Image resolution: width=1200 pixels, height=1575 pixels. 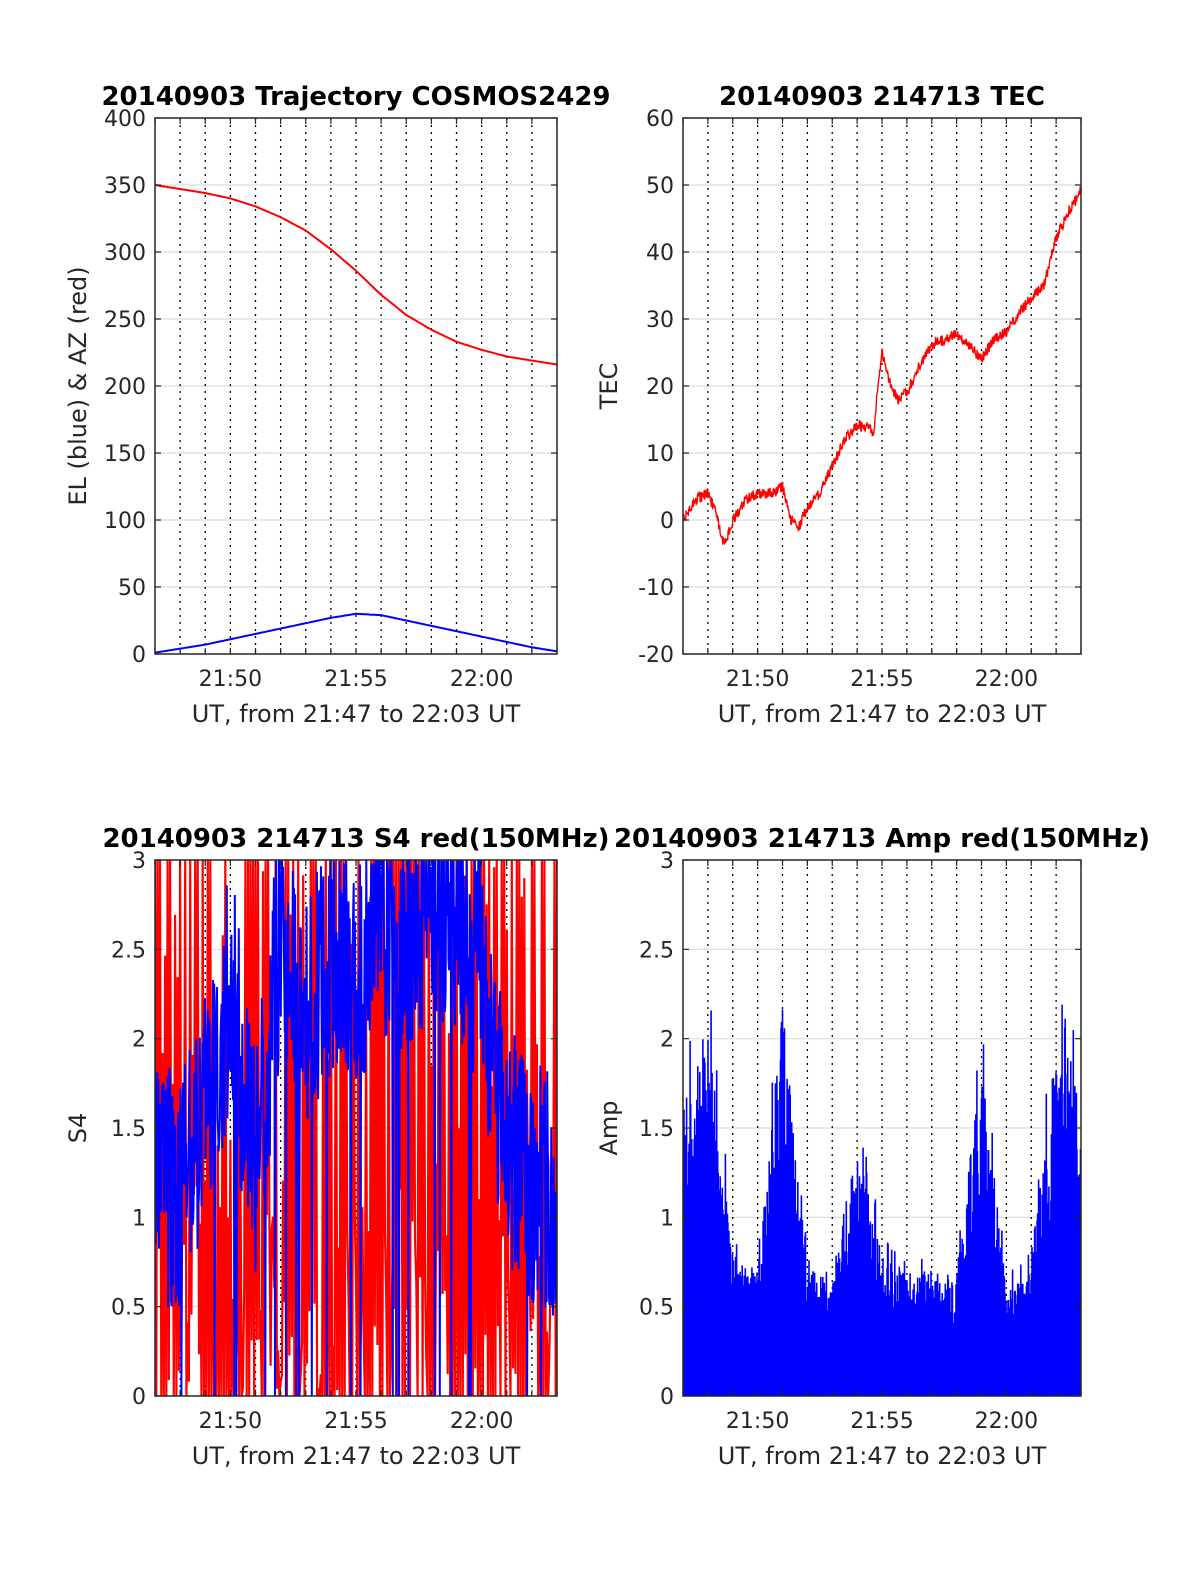 I want to click on y-tick-label: 30, so click(x=660, y=320).